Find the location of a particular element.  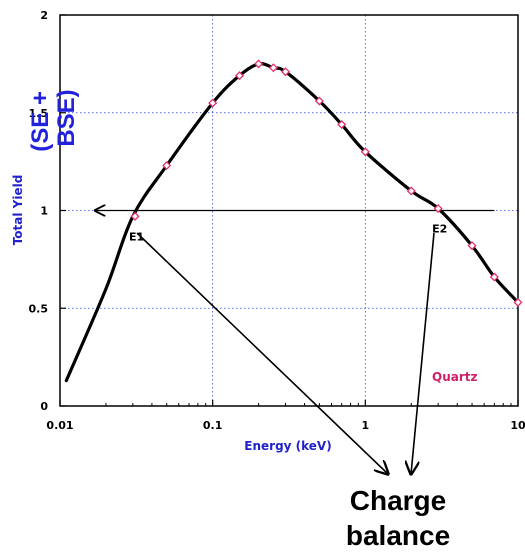

callout-text-line-2: balance is located at coordinates (398, 535).